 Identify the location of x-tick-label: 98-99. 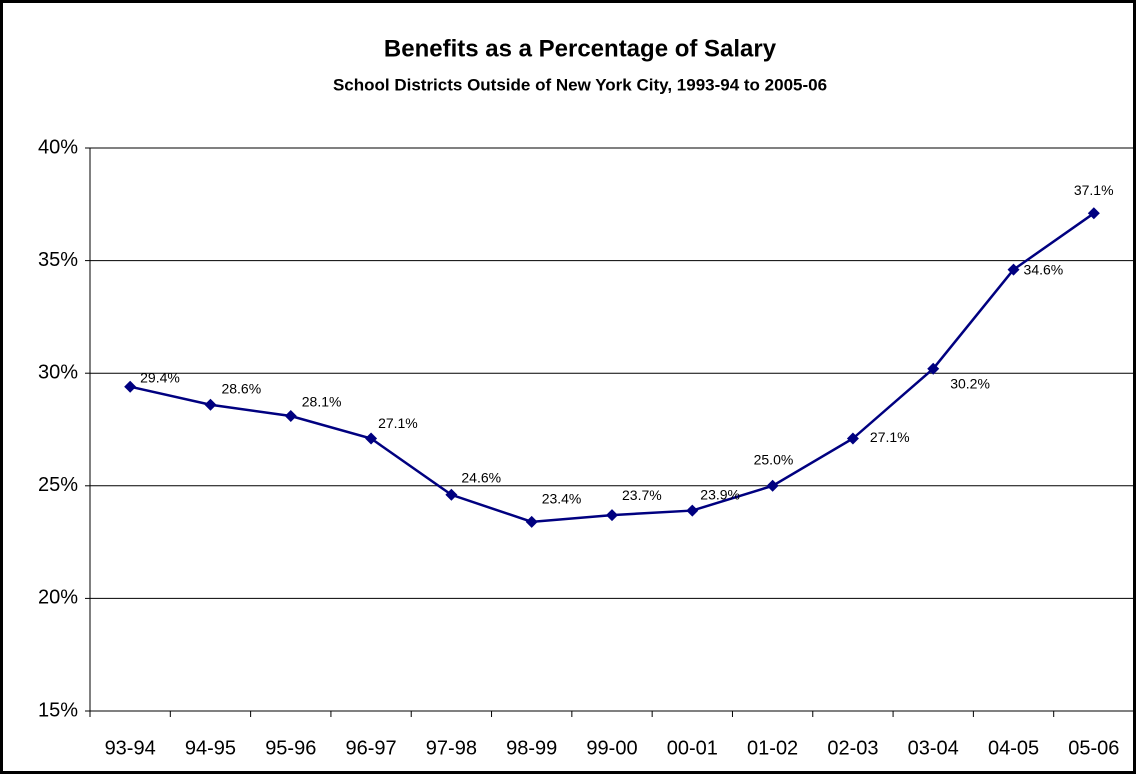
(531, 748).